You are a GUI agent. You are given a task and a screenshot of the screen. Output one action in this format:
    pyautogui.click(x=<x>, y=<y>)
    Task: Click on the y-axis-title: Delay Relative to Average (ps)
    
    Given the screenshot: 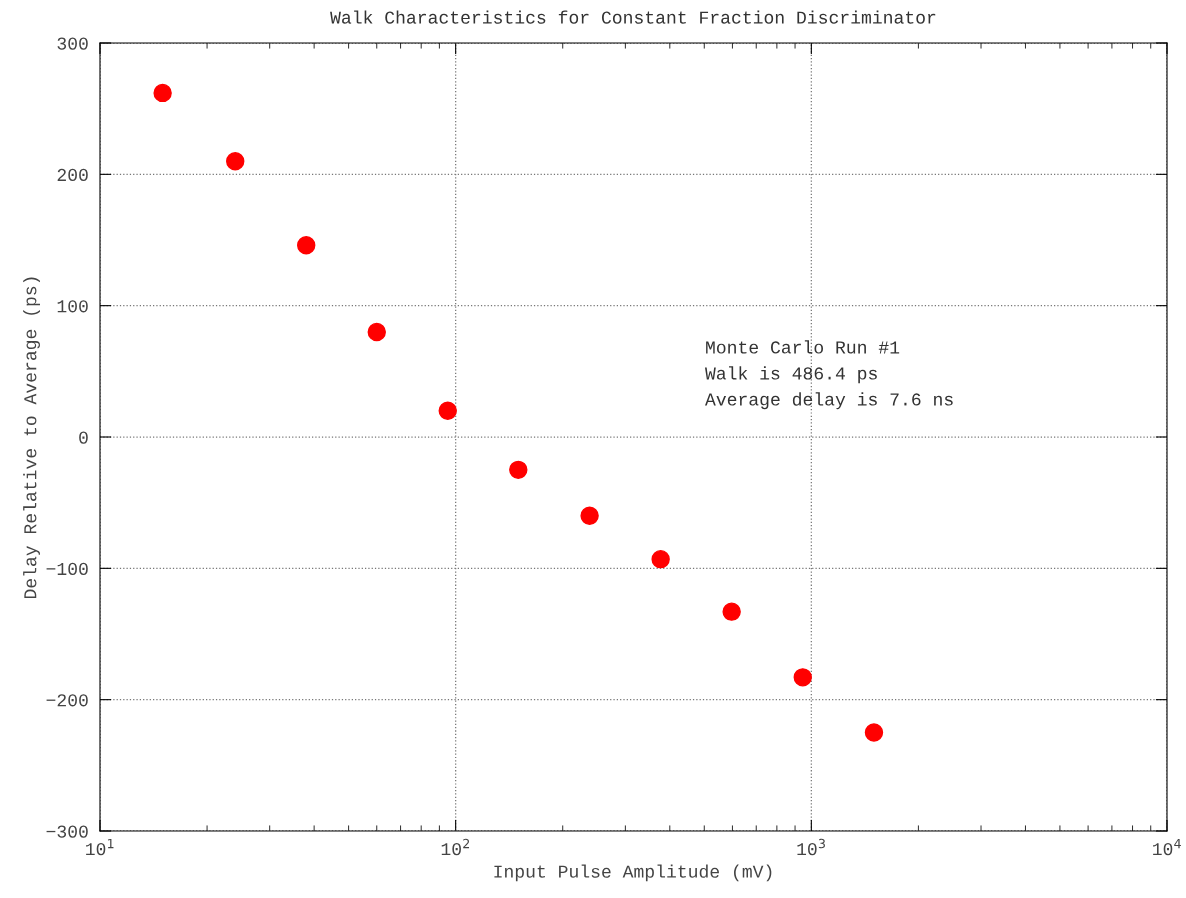 What is the action you would take?
    pyautogui.click(x=31, y=438)
    